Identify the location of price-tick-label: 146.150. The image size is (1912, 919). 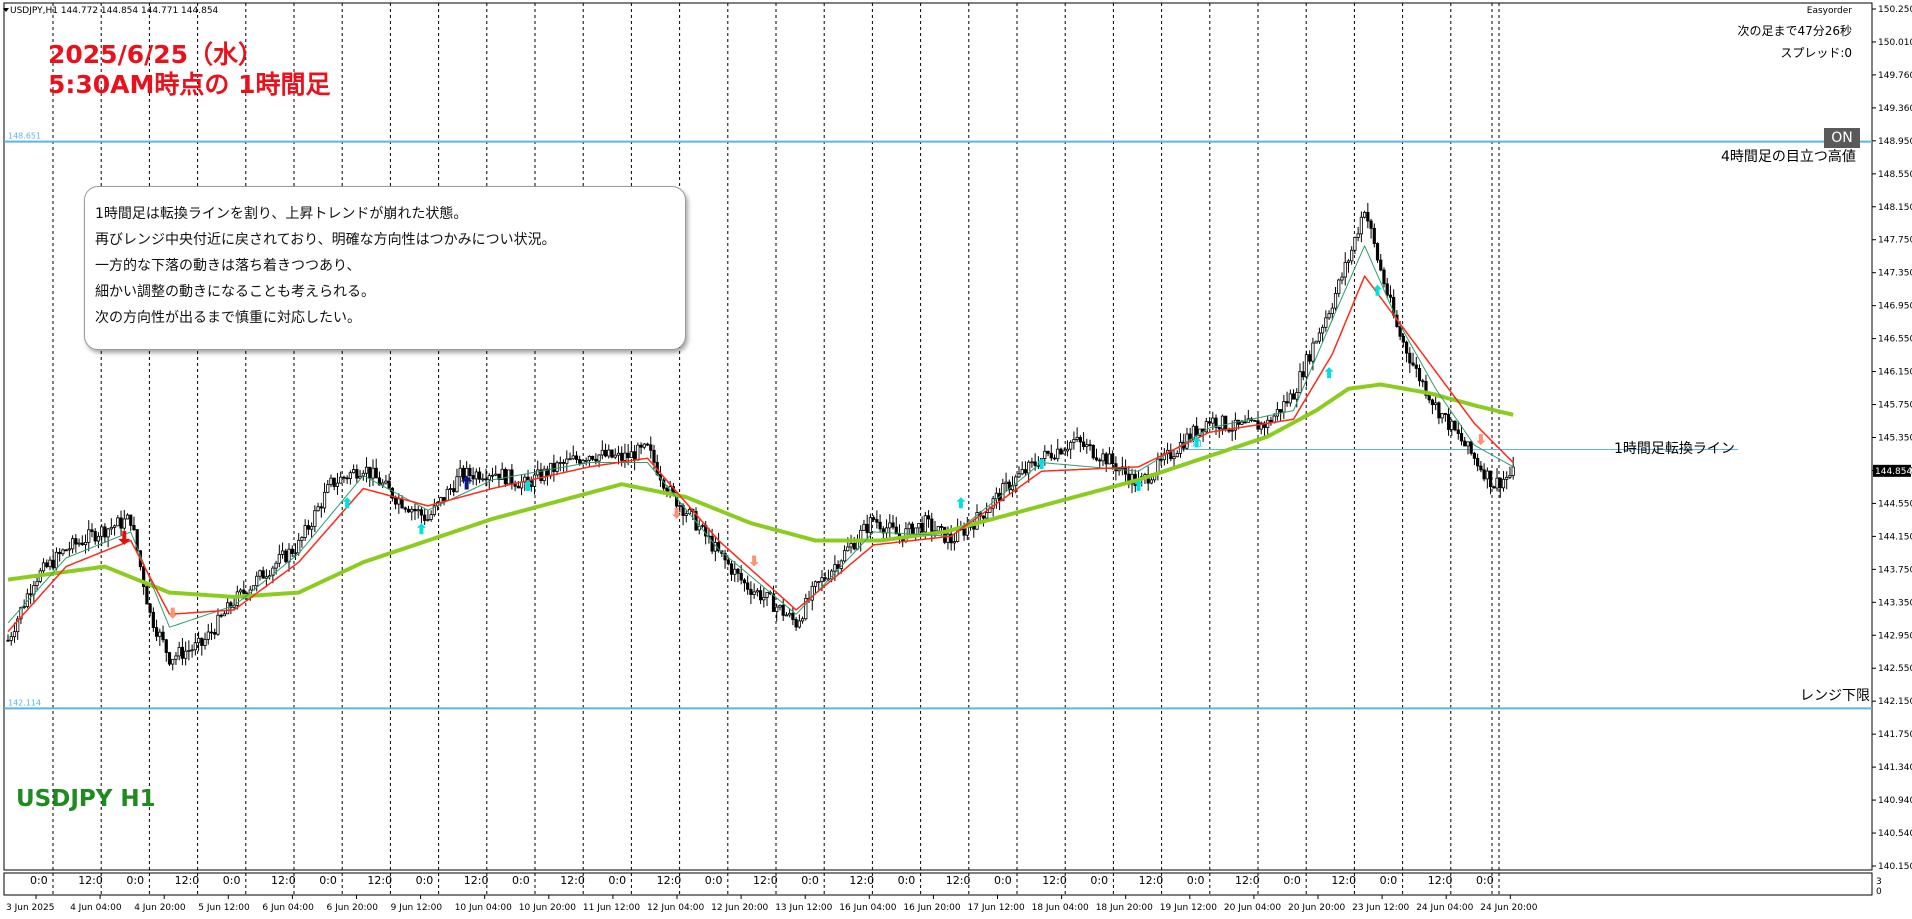
(1895, 373).